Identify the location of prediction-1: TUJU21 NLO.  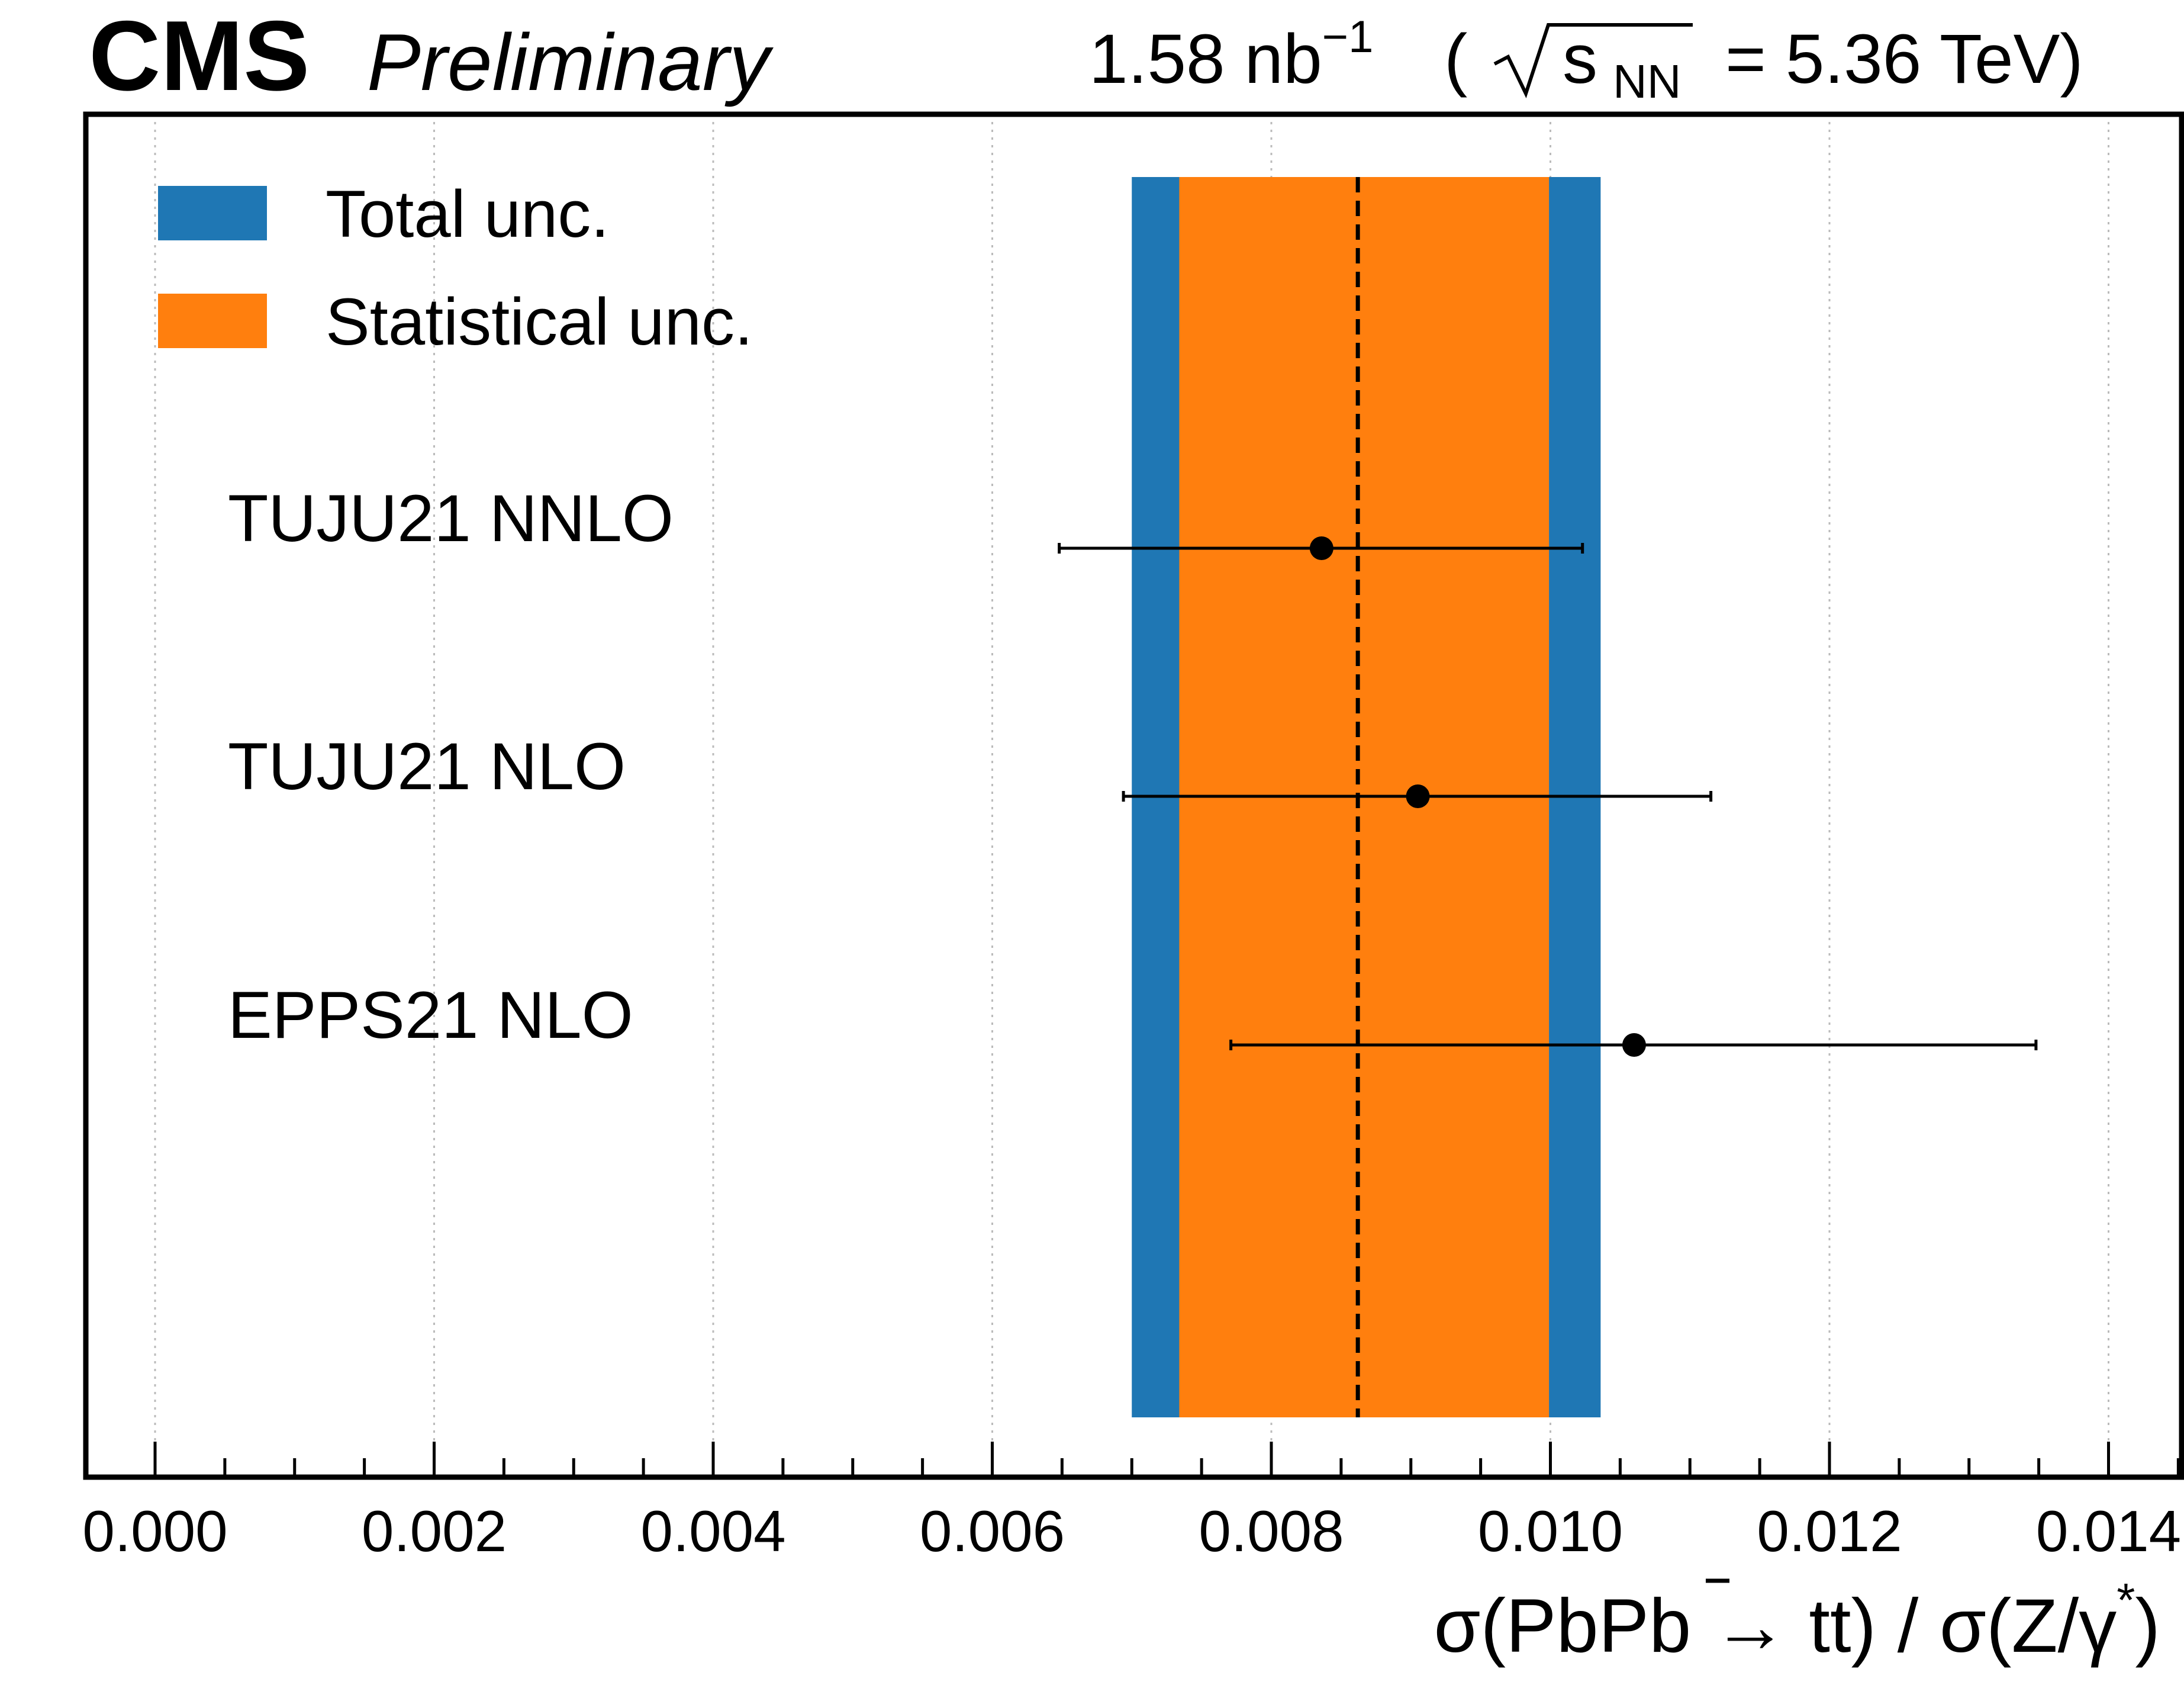
(971, 768).